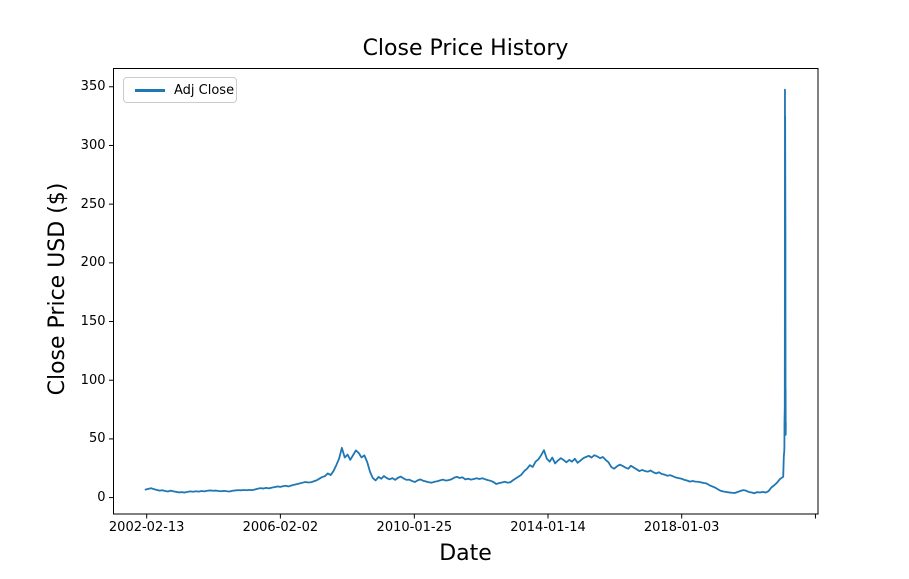 This screenshot has width=909, height=579. What do you see at coordinates (548, 527) in the screenshot?
I see `x-tick-label: 2014-01-14` at bounding box center [548, 527].